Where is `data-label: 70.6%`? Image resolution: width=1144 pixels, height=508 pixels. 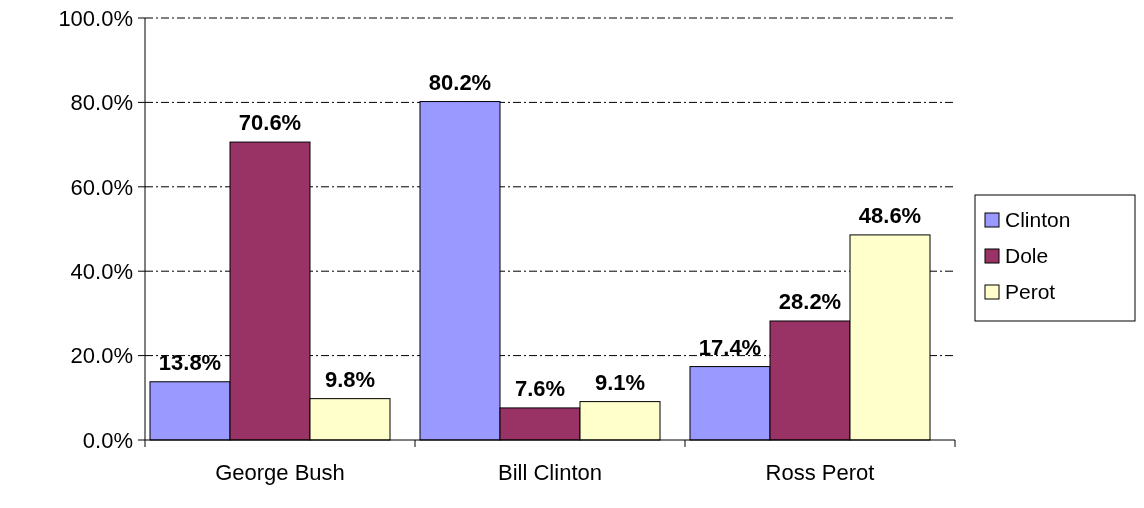
data-label: 70.6% is located at coordinates (270, 123).